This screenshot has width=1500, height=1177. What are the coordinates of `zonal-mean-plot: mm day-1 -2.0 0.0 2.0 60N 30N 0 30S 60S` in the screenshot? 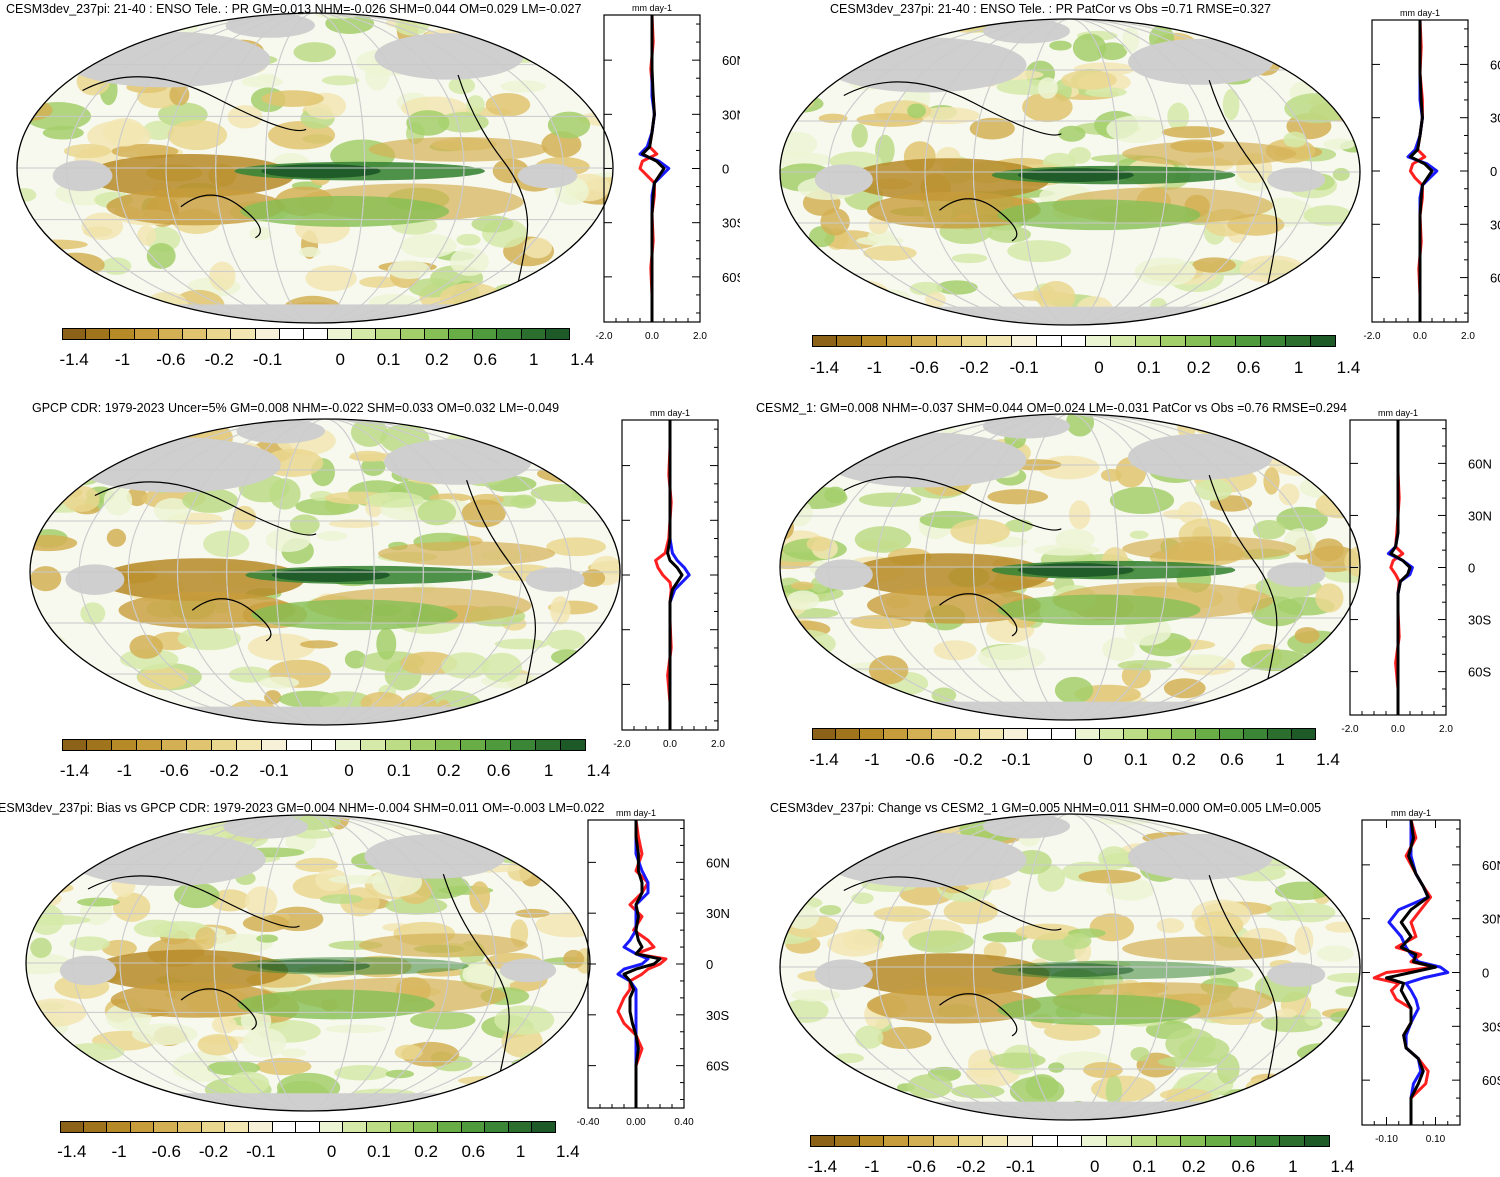 It's located at (1416, 571).